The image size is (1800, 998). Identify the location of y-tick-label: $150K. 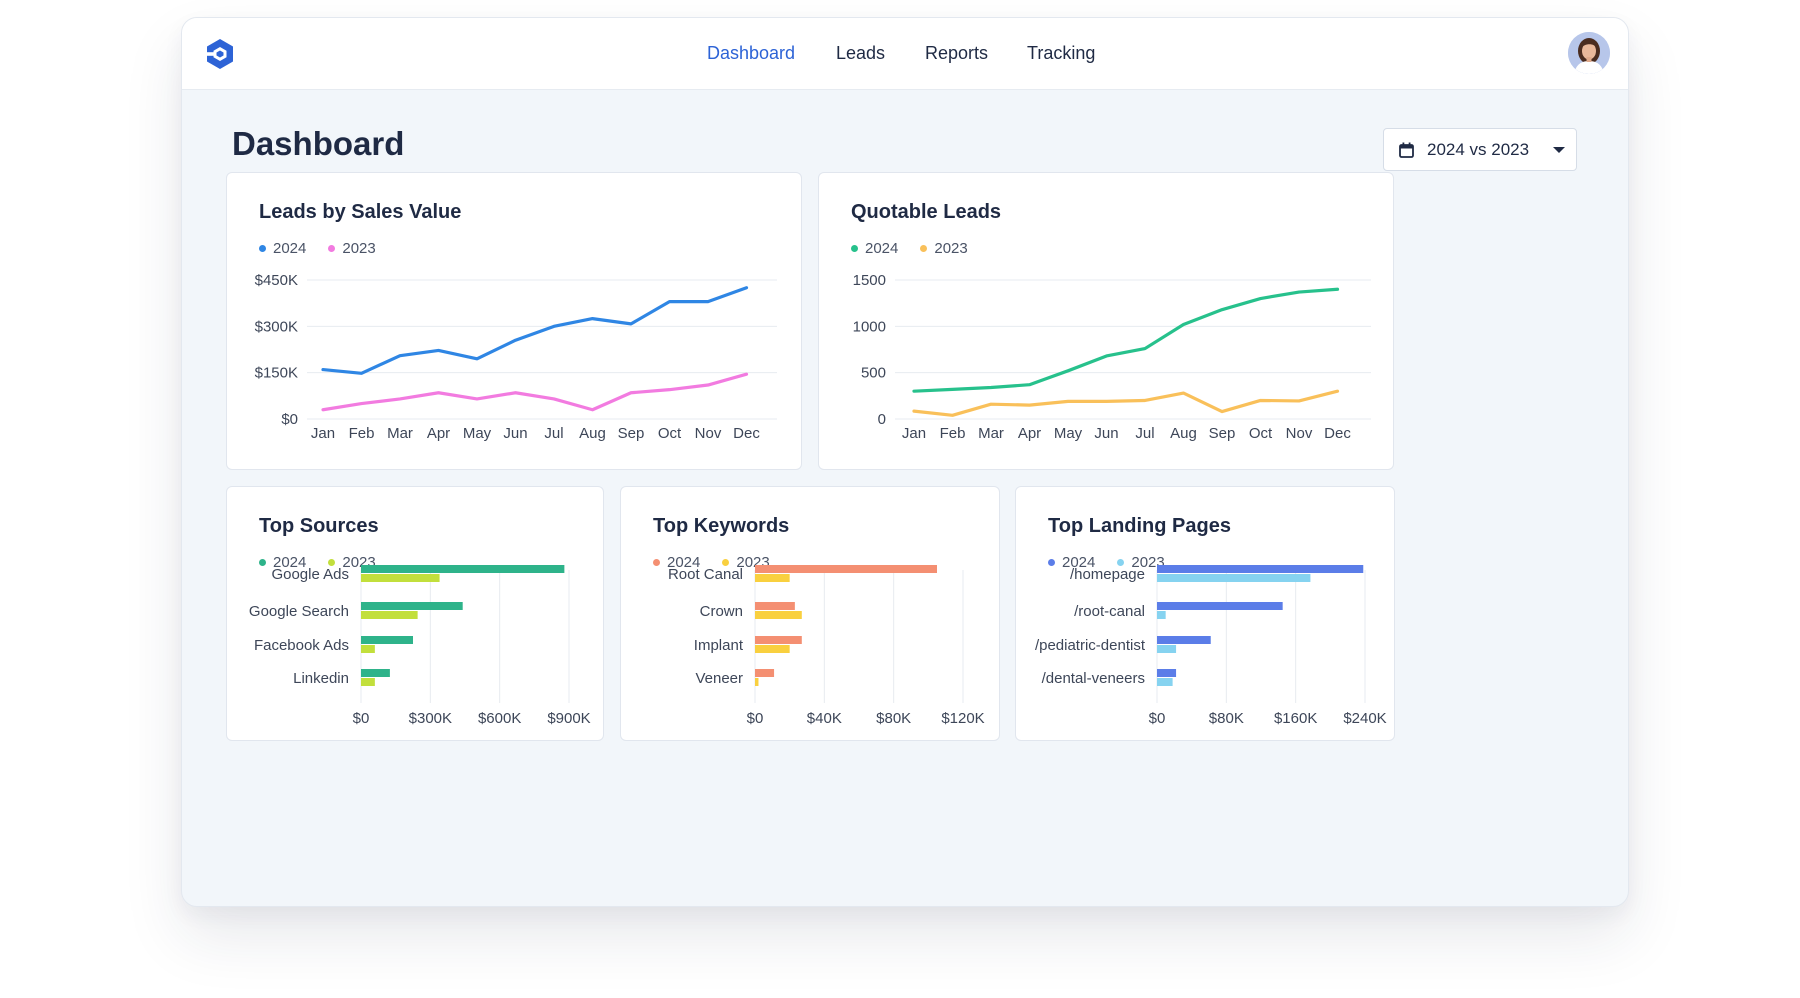
(276, 373).